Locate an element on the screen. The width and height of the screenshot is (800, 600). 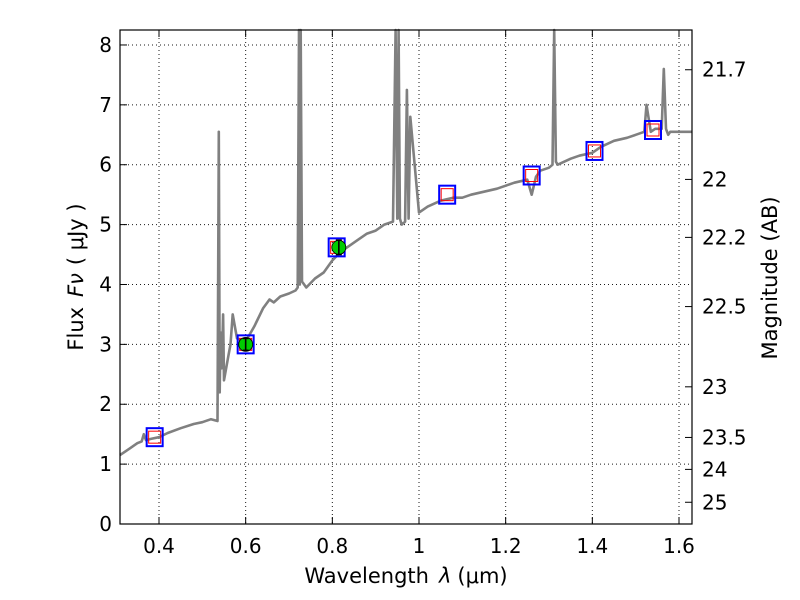
x-tick-label: 1 is located at coordinates (419, 546).